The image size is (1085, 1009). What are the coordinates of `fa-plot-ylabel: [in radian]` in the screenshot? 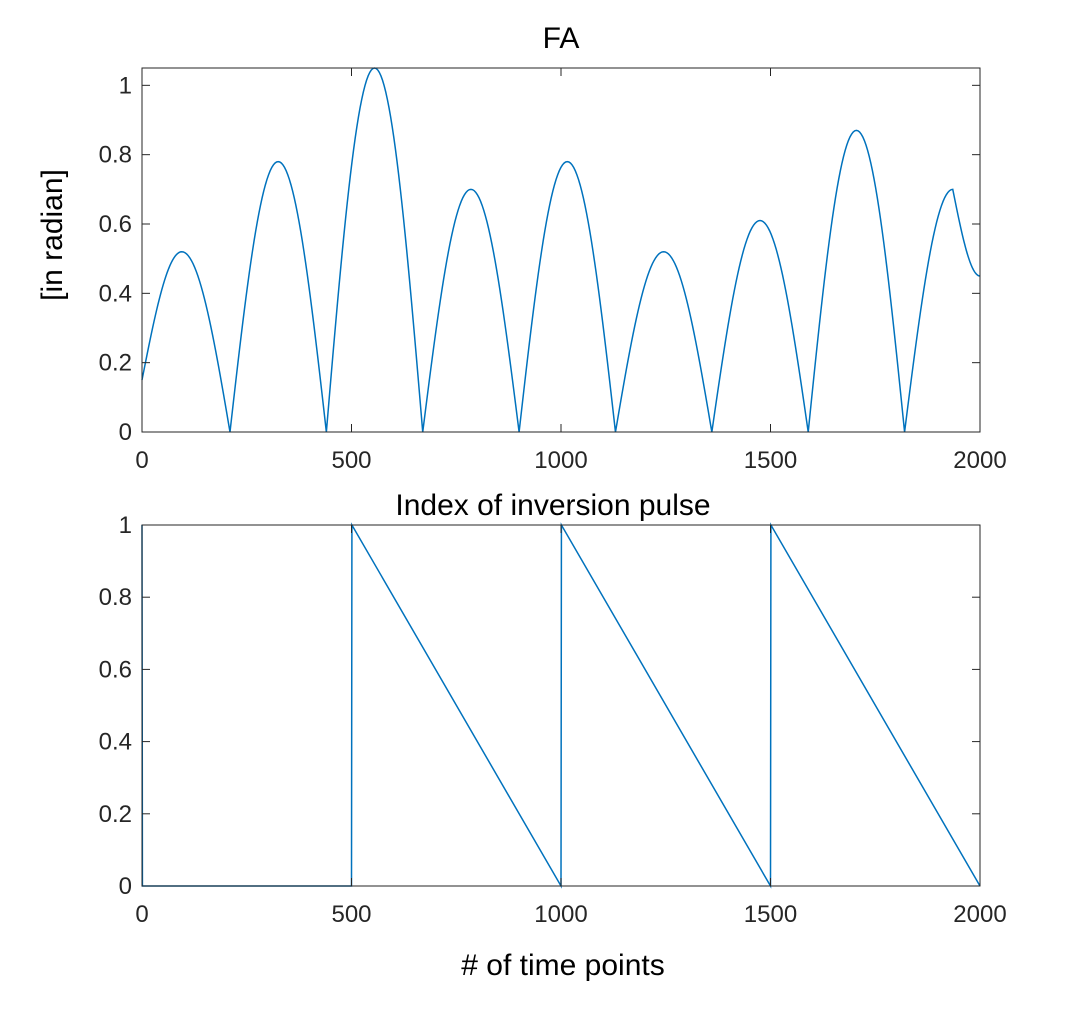 It's located at (52, 235).